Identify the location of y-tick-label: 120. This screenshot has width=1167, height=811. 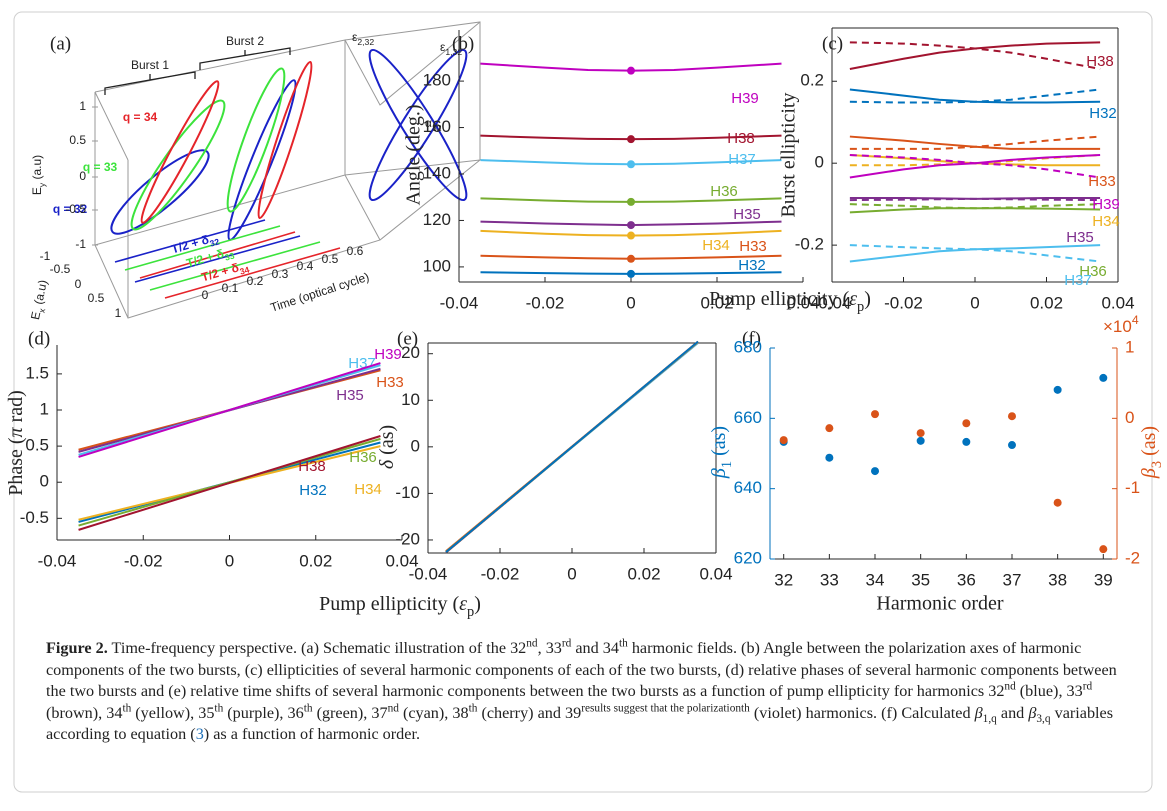
(437, 219).